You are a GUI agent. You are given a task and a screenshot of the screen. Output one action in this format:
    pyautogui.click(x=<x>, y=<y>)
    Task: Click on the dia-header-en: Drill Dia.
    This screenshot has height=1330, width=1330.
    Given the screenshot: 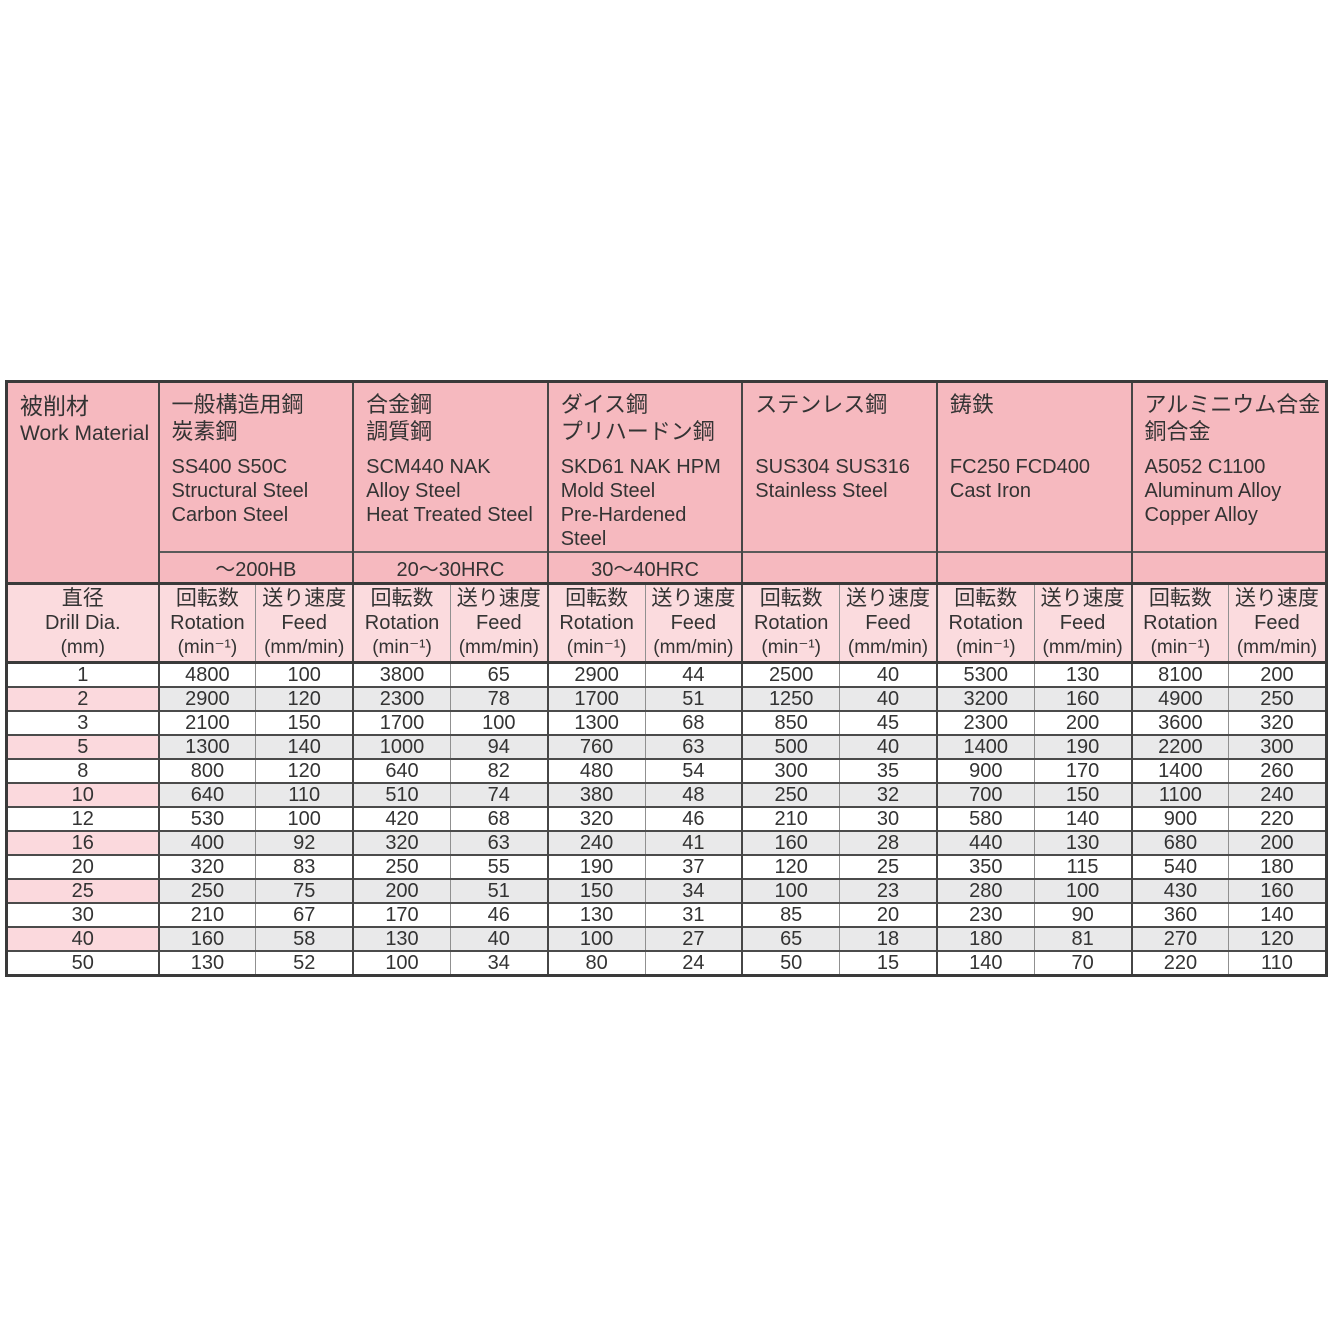 What is the action you would take?
    pyautogui.click(x=82, y=623)
    